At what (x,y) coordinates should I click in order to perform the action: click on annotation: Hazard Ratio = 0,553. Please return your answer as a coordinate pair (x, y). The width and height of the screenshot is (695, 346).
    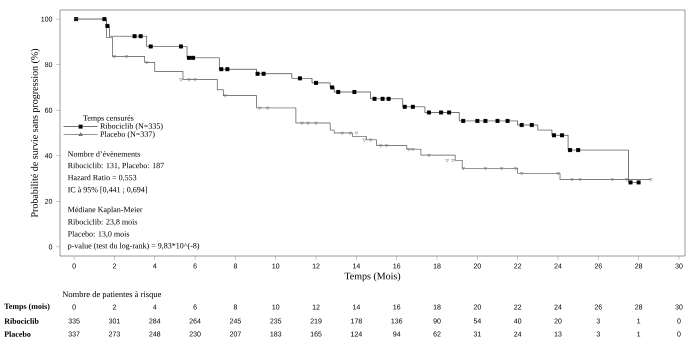
    Looking at the image, I should click on (102, 178).